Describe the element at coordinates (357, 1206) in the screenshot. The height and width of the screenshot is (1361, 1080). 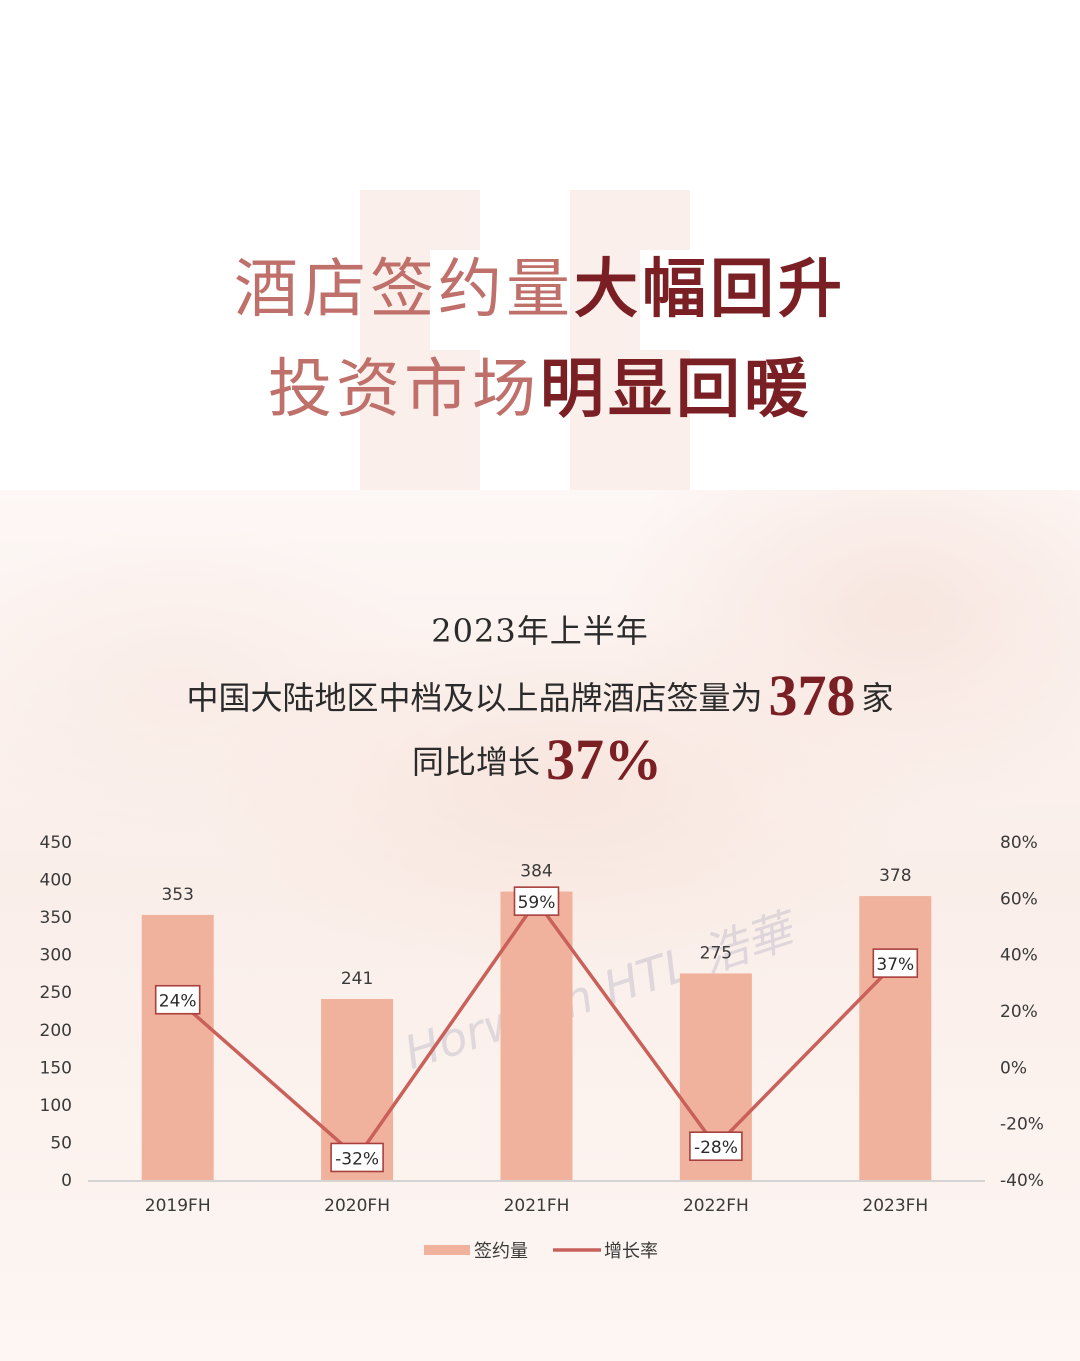
I see `x-tick-label: 2020FH` at that location.